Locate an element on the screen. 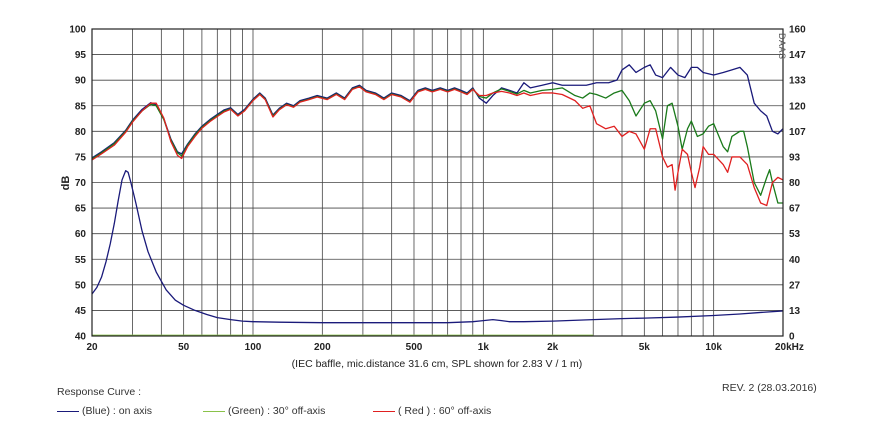  y2-tick-label: 160 is located at coordinates (797, 30).